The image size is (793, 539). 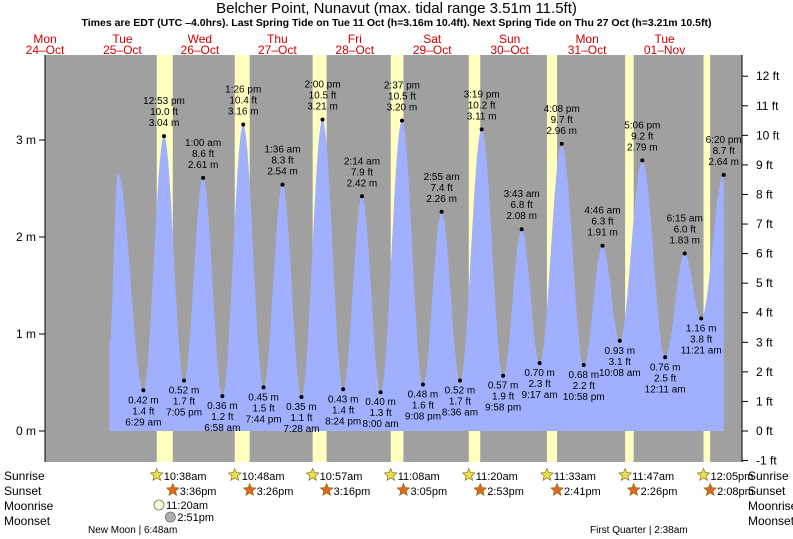 I want to click on low-tide-label: 2.5 ft, so click(x=665, y=378).